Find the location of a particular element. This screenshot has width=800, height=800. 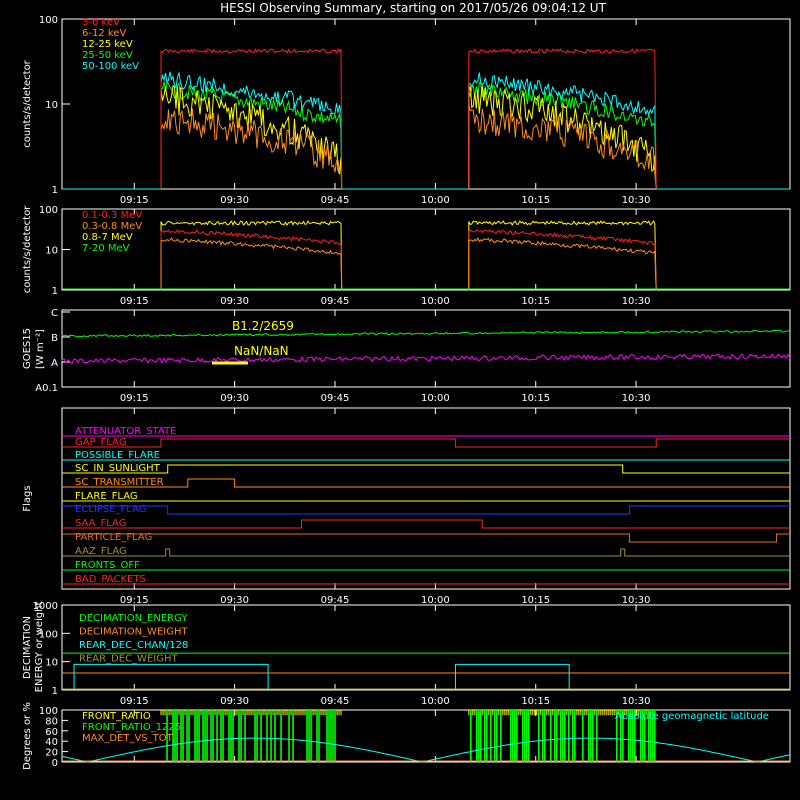

panel-6-legend-entry: MAX_DET_VS_TOT is located at coordinates (128, 738).